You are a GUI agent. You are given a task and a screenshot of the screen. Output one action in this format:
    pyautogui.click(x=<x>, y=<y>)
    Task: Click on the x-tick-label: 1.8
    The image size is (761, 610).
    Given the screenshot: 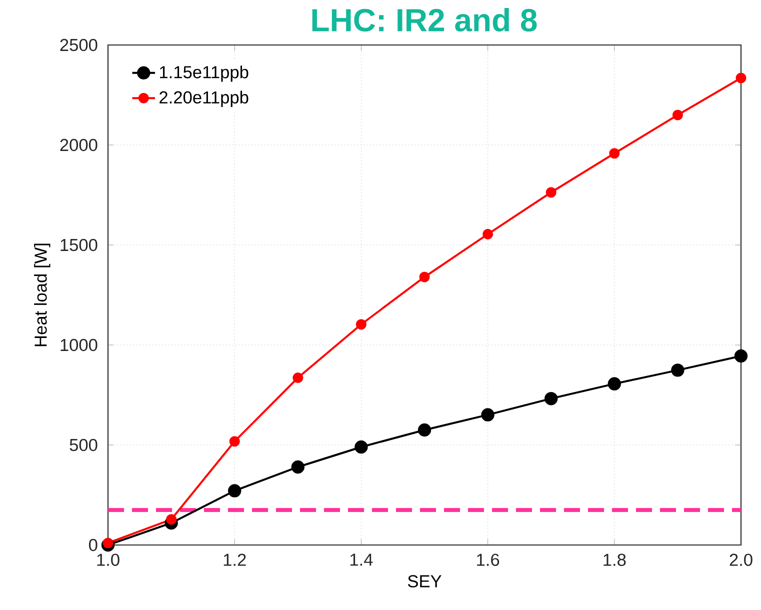 What is the action you would take?
    pyautogui.click(x=615, y=560)
    